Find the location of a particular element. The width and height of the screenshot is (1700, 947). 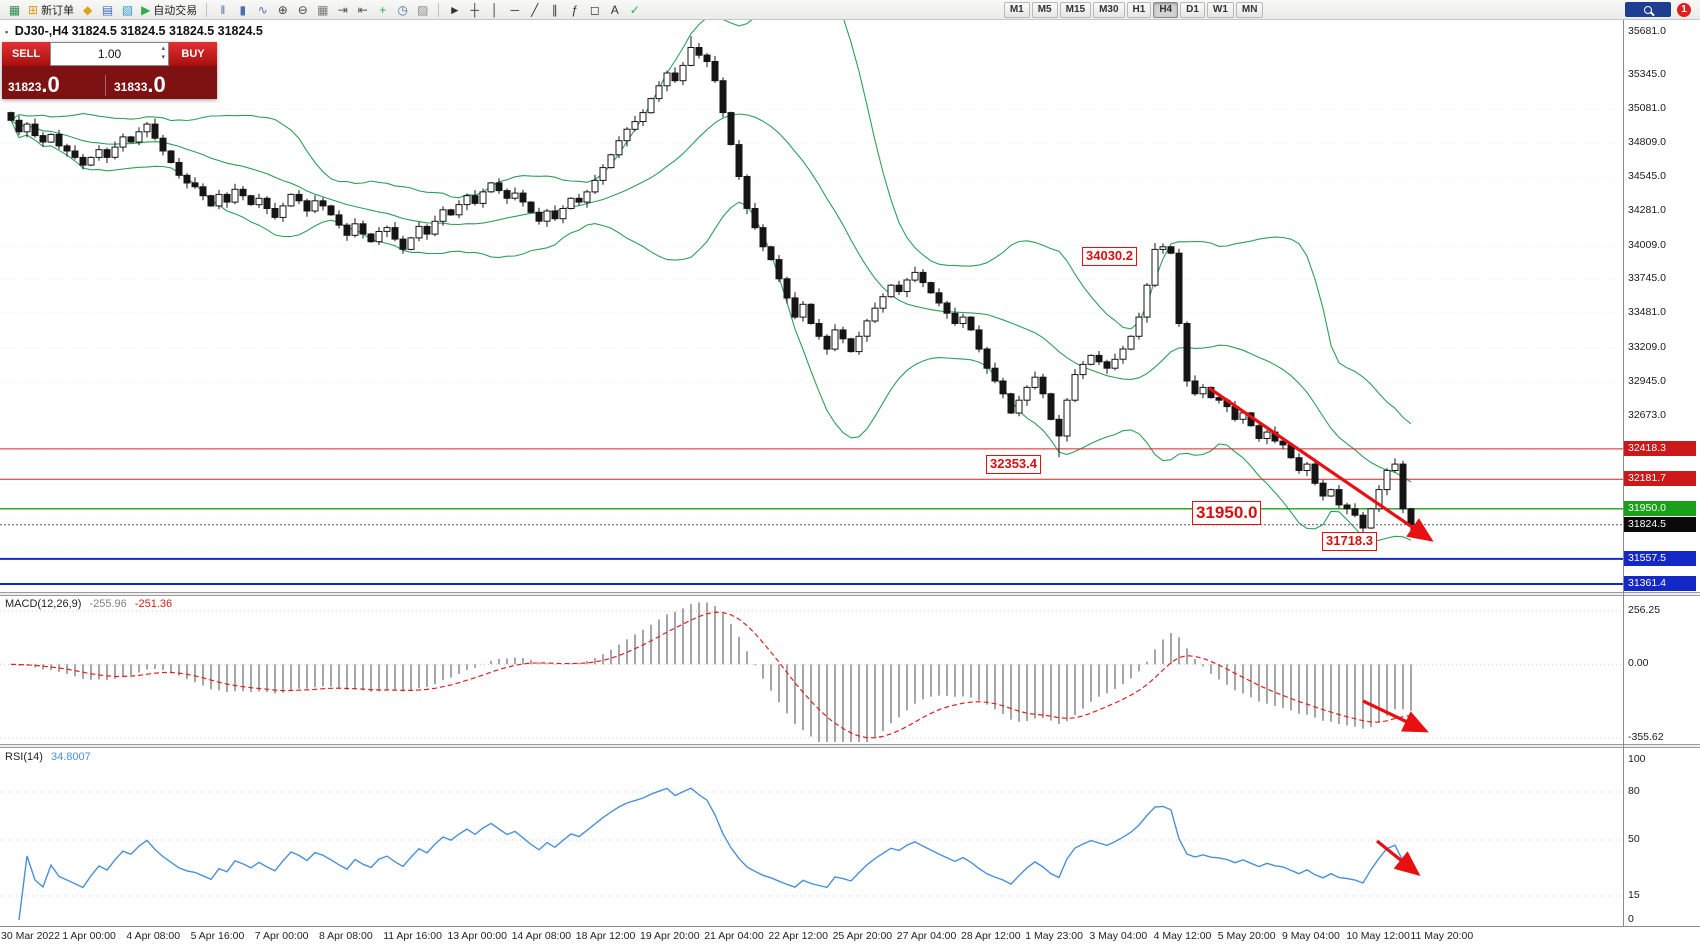

price-note-31718: 31718.3 is located at coordinates (1349, 541).